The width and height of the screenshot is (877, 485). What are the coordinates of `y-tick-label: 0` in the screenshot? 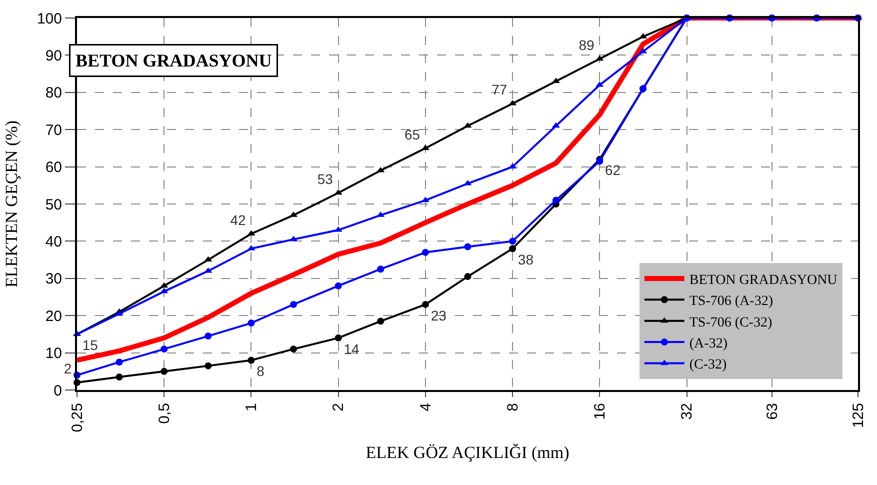 It's located at (58, 391).